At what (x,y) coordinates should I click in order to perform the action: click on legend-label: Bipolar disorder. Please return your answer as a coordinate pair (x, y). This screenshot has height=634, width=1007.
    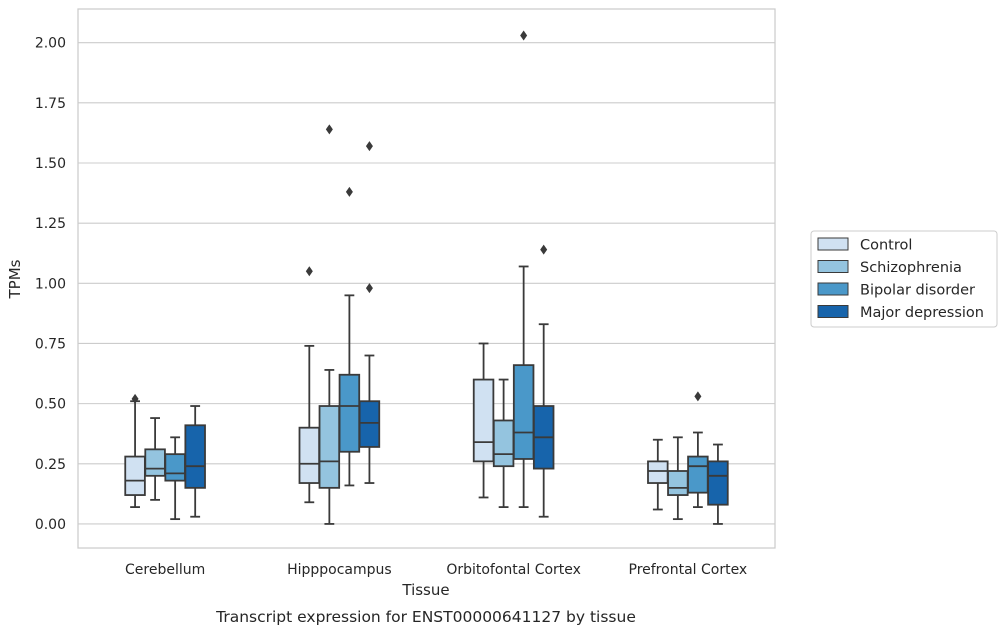
    Looking at the image, I should click on (917, 291).